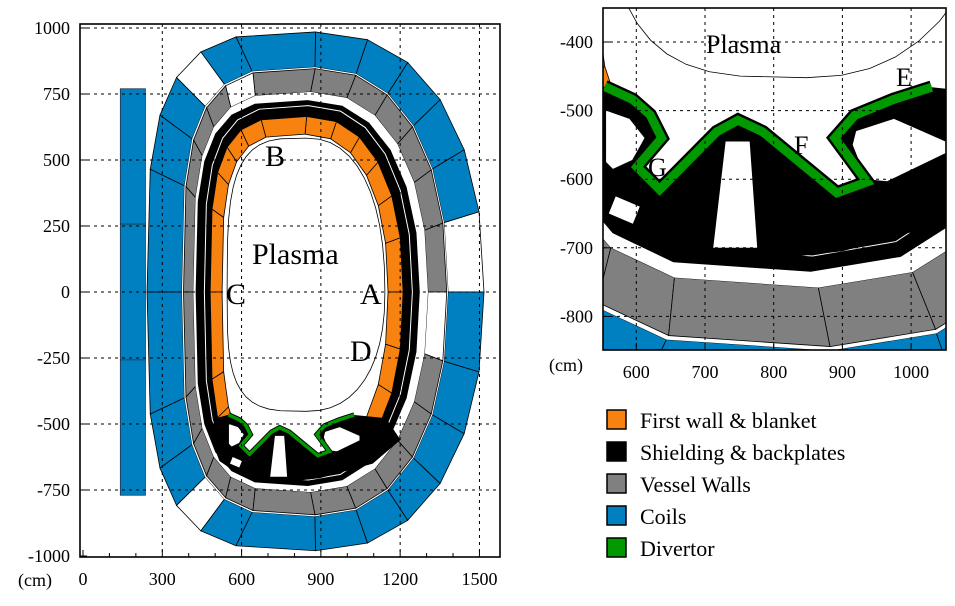  Describe the element at coordinates (275, 156) in the screenshot. I see `label-B: B` at that location.